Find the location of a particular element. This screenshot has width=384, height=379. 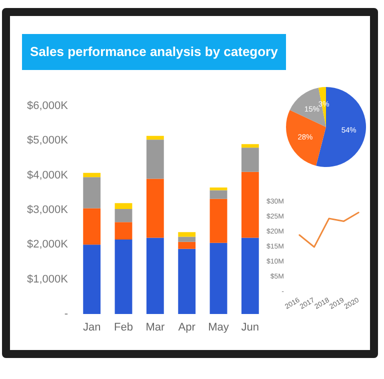

x-tick-label: Jan is located at coordinates (91, 328).